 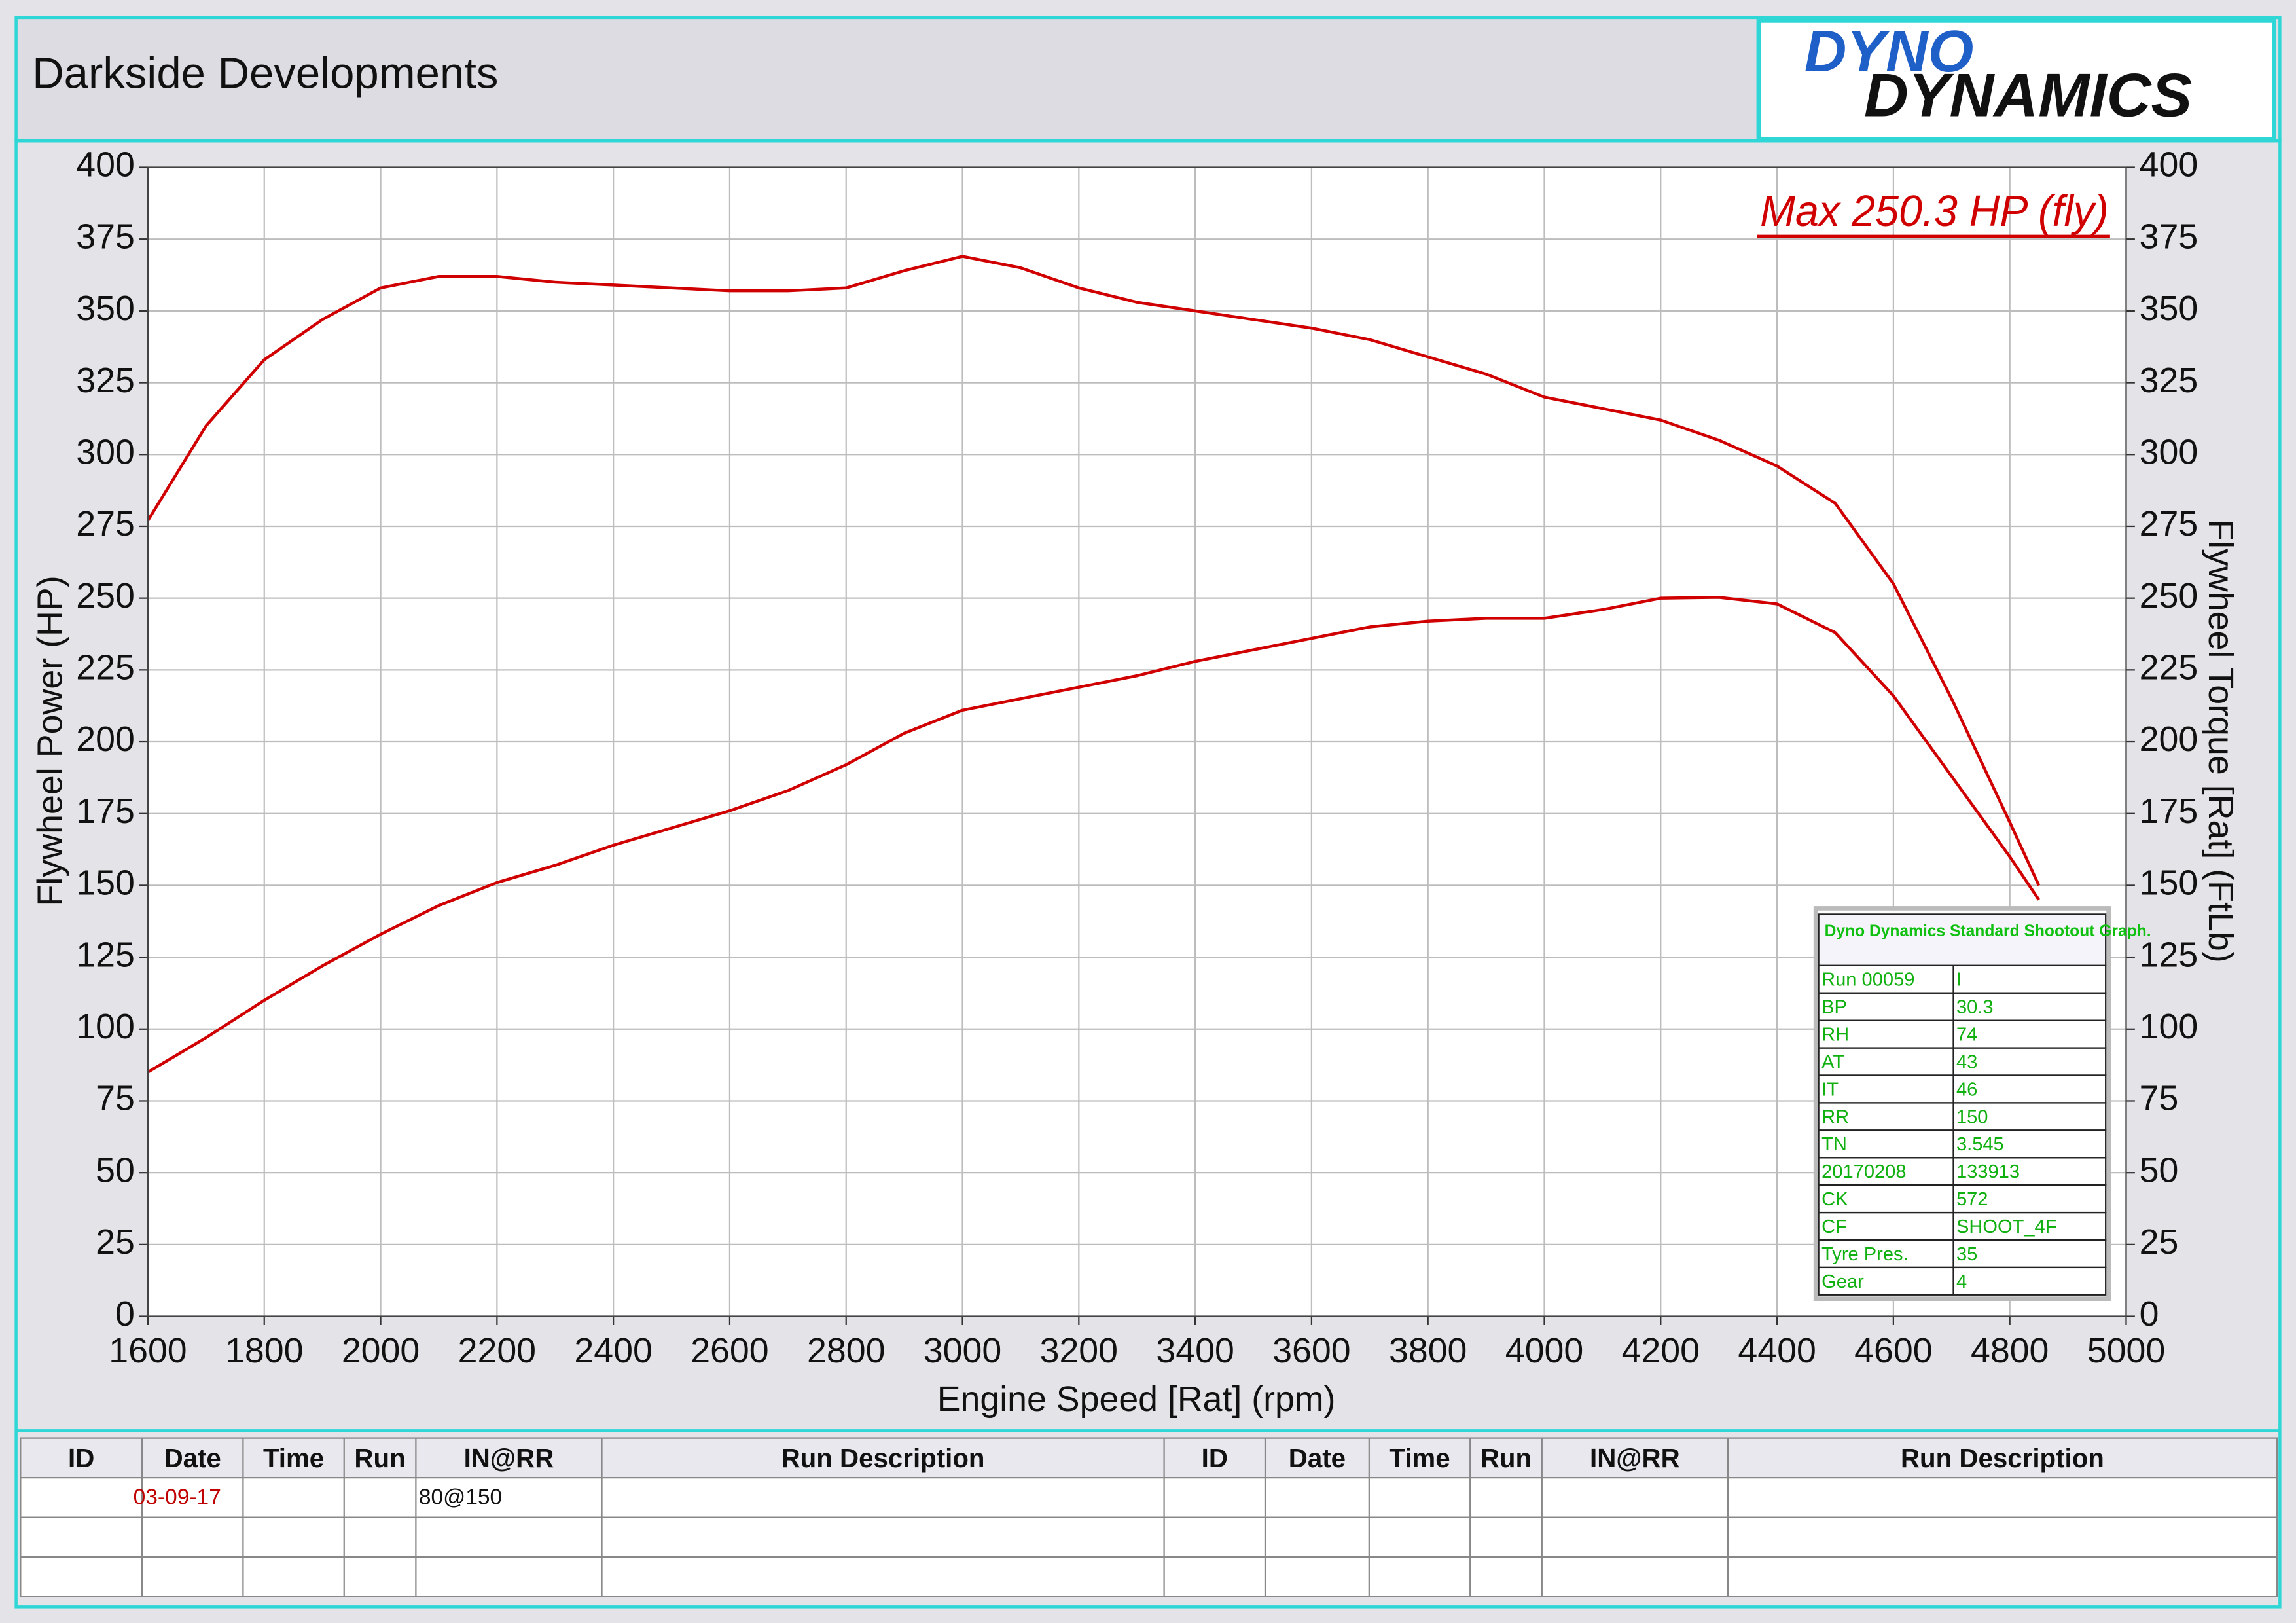 What do you see at coordinates (1972, 1199) in the screenshot?
I see `info-value: 572` at bounding box center [1972, 1199].